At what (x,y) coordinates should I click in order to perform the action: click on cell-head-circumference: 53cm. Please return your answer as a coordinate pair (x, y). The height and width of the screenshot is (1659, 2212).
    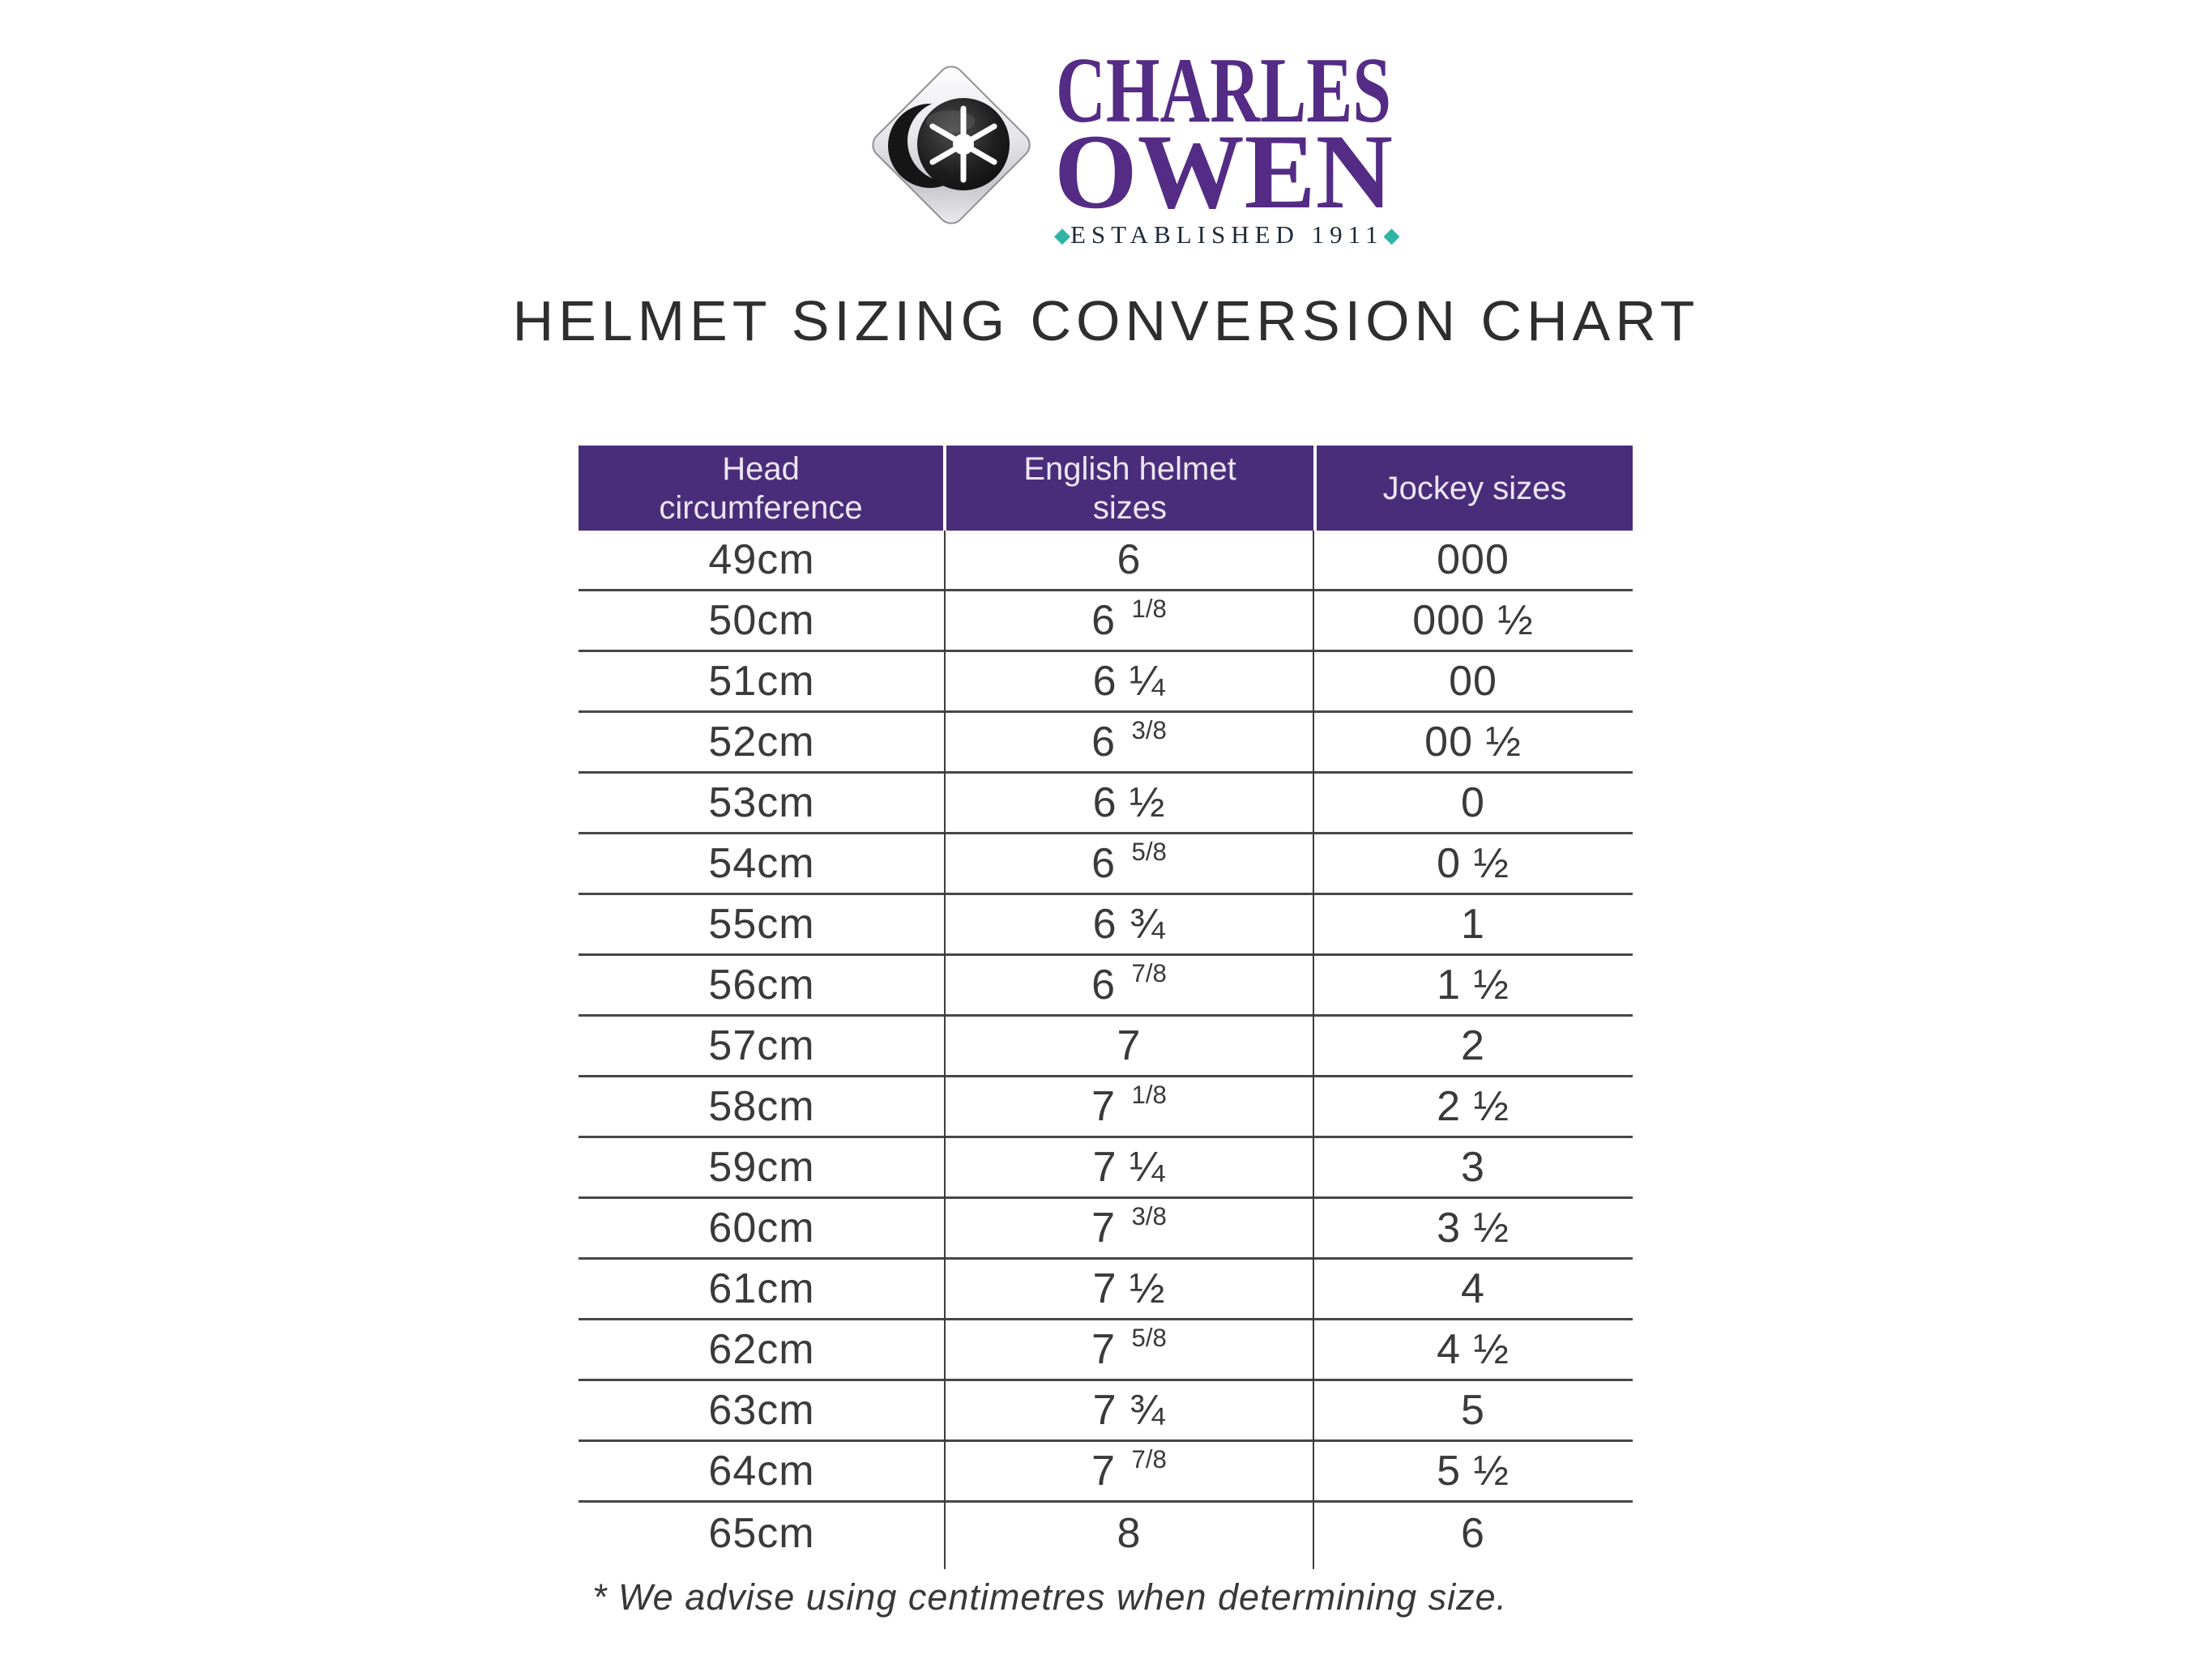
    Looking at the image, I should click on (761, 802).